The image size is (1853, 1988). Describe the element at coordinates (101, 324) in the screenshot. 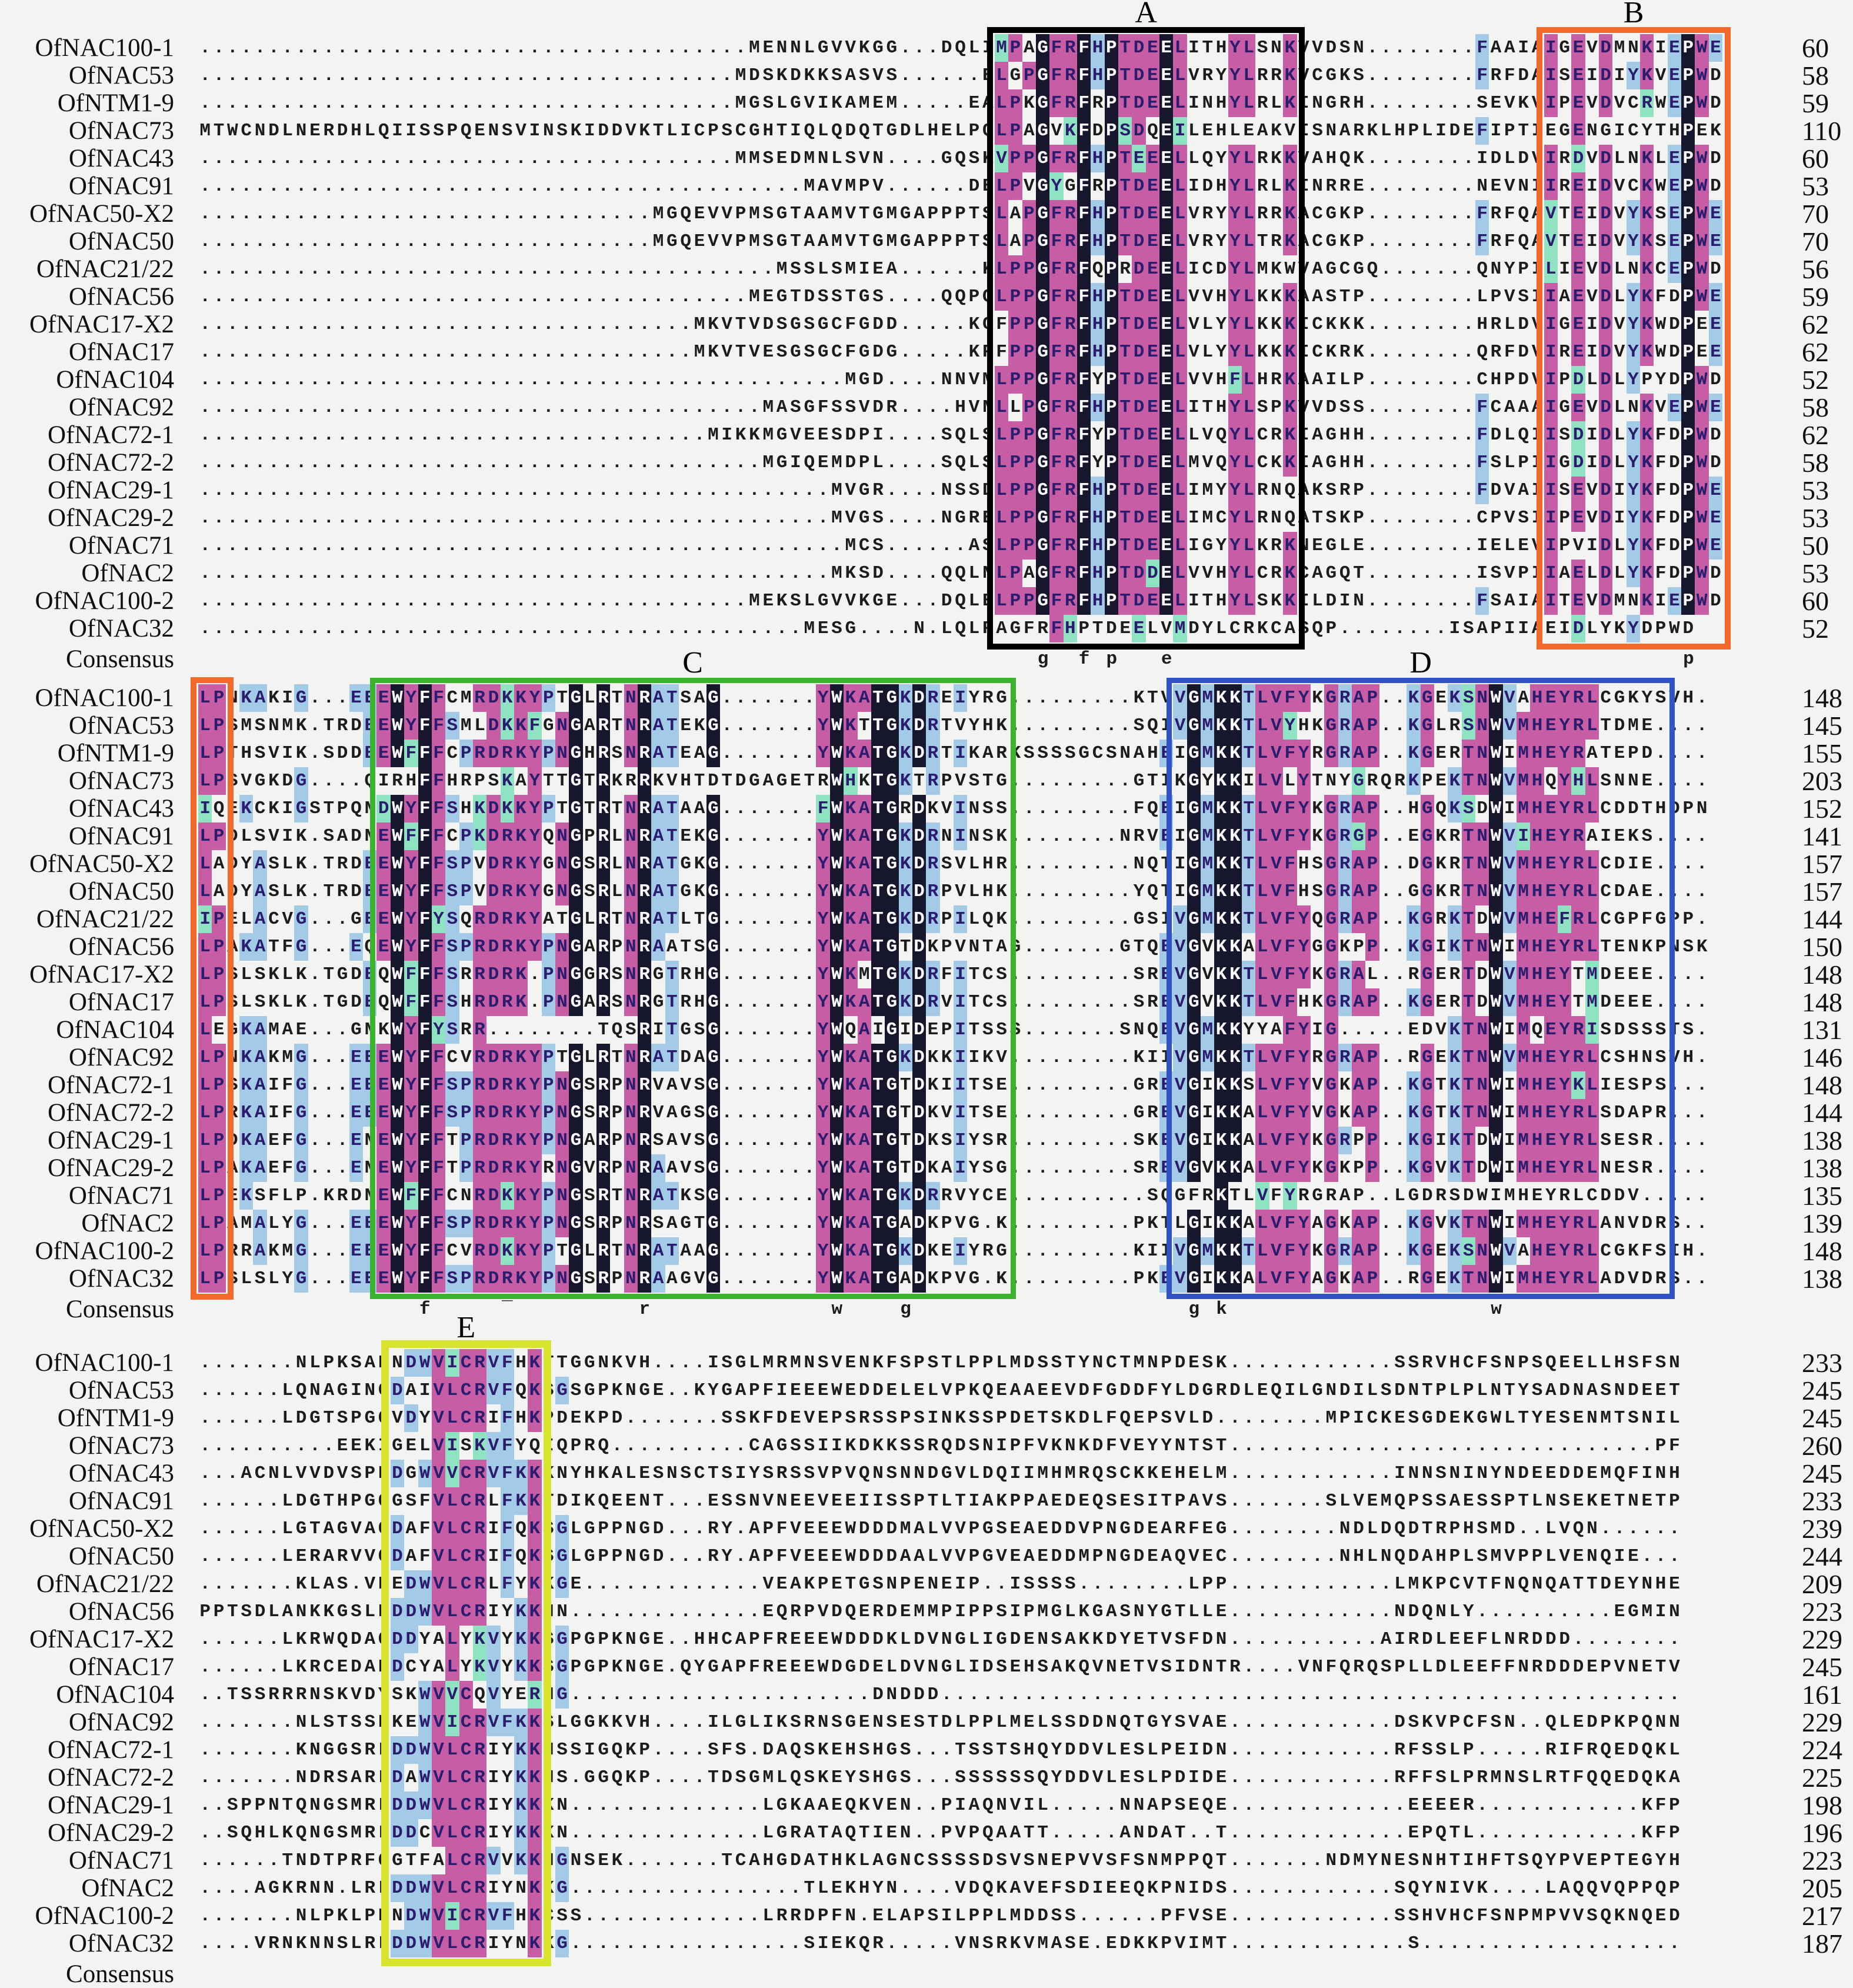

I see `sequence-label: OfNAC17-X2` at that location.